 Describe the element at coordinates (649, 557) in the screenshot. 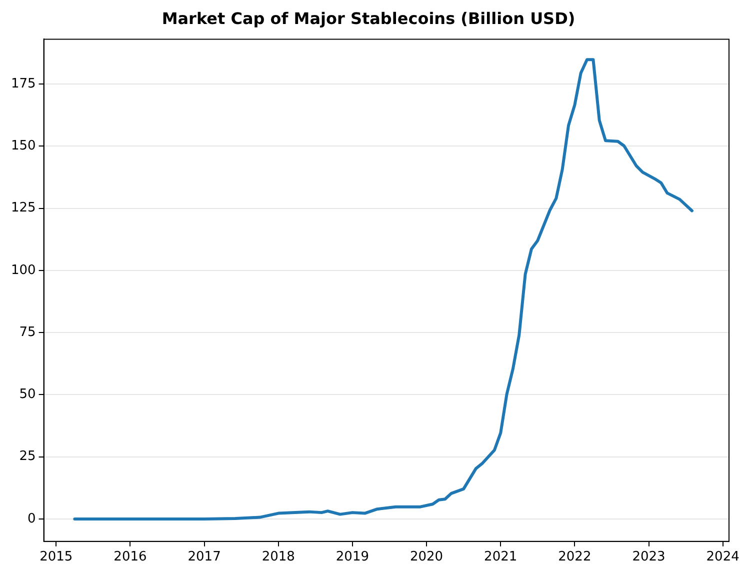

I see `x-tick-label: 2023` at that location.